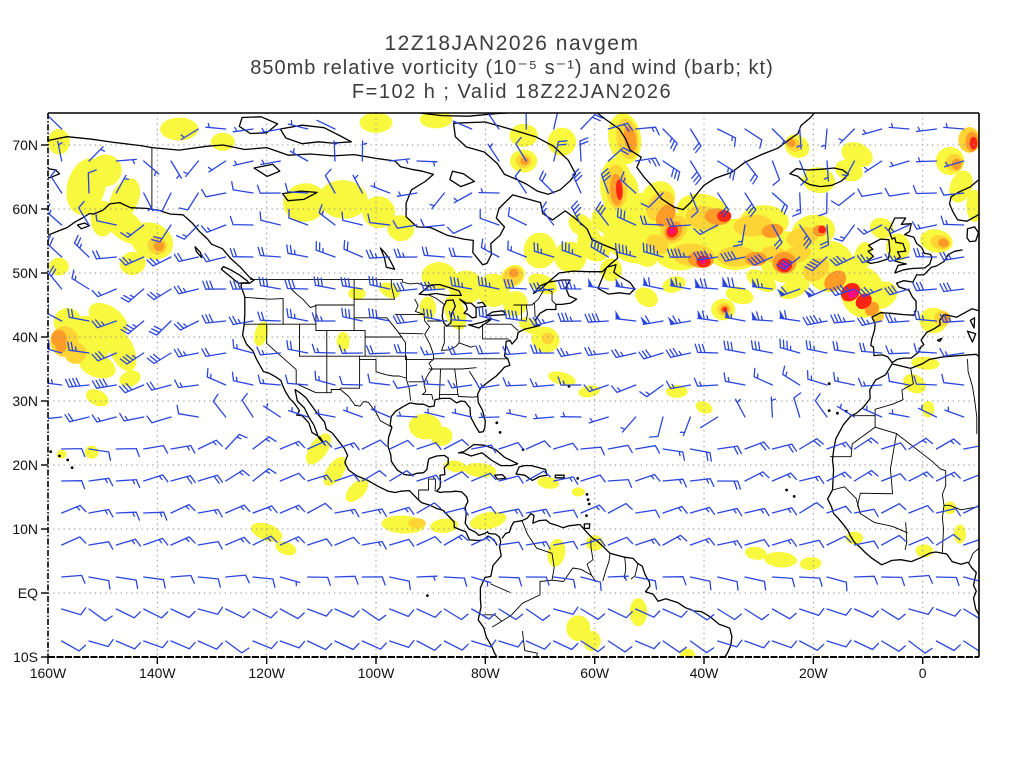 This screenshot has width=1024, height=768. What do you see at coordinates (486, 673) in the screenshot?
I see `x-axis-tick-label: 80W` at bounding box center [486, 673].